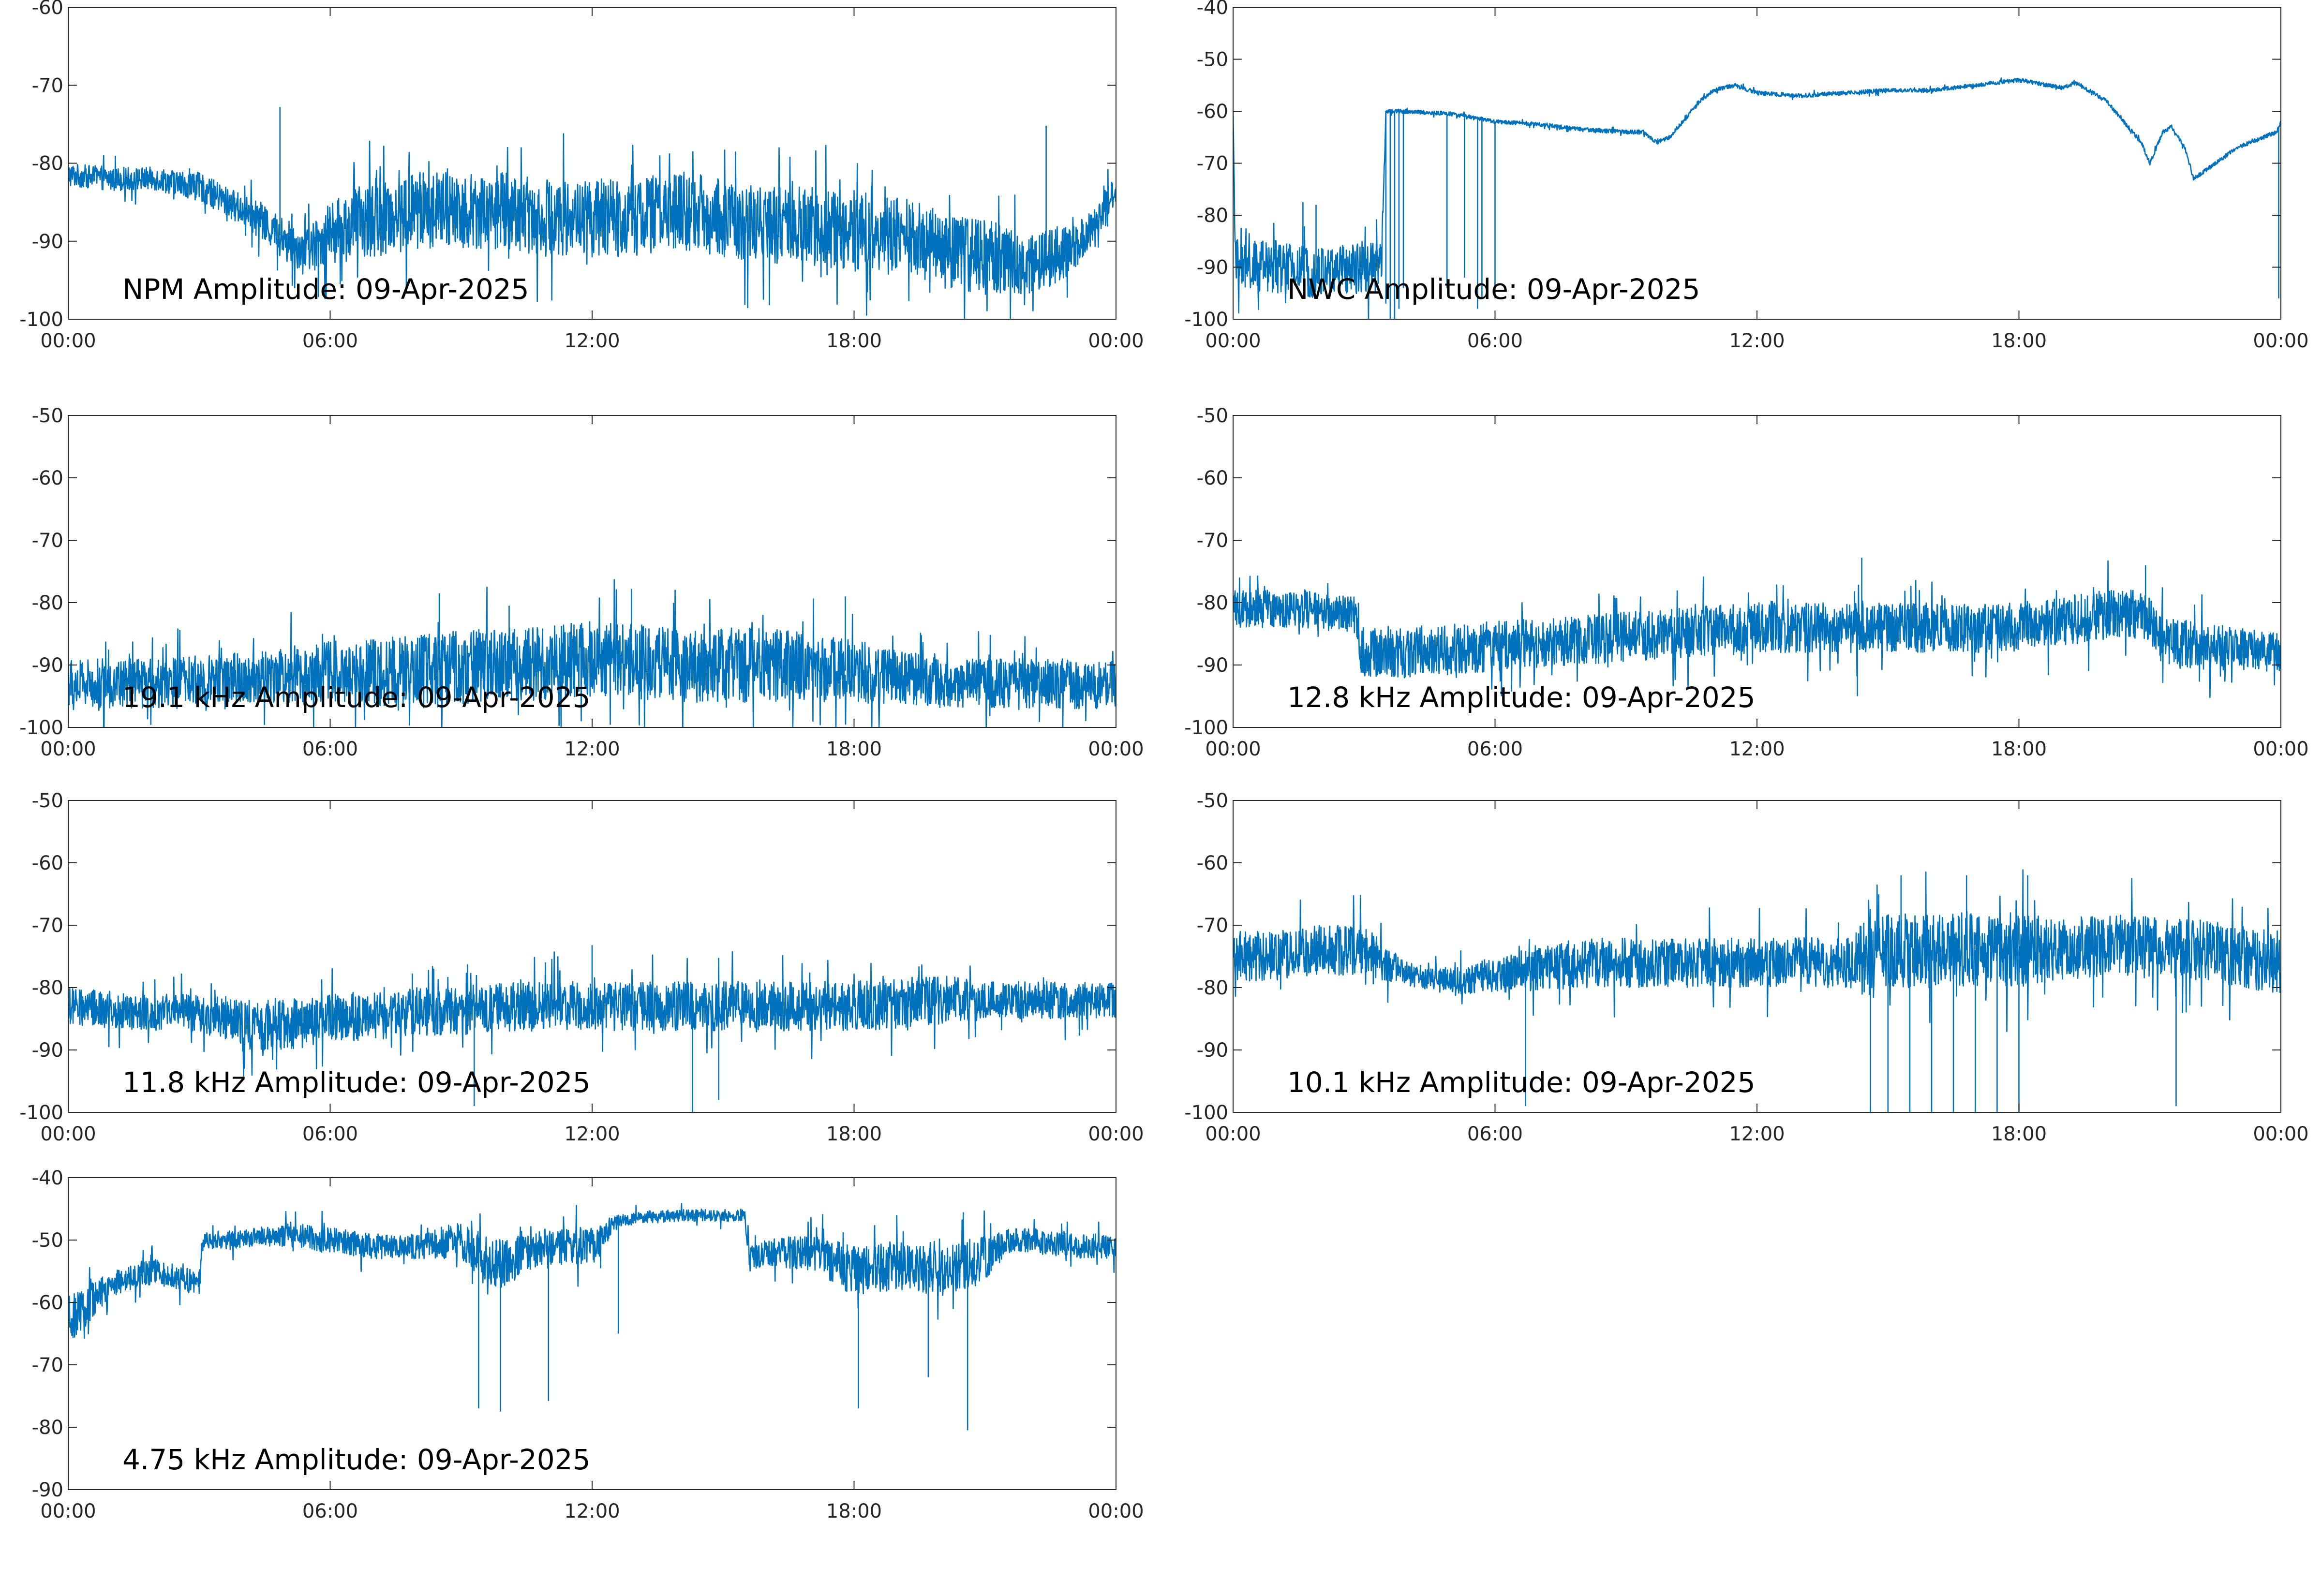 This screenshot has height=1596, width=2322. I want to click on 19-1khz-title: 19.1 kHz Amplitude: 09-Apr-2025, so click(356, 697).